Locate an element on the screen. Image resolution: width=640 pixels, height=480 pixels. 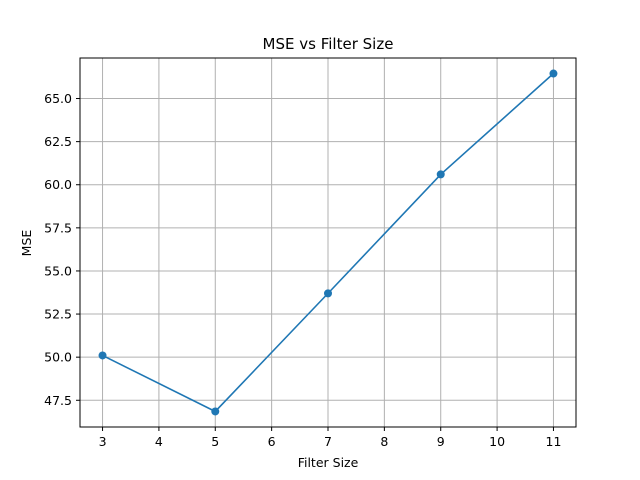
x-tick-label: 9 is located at coordinates (441, 441).